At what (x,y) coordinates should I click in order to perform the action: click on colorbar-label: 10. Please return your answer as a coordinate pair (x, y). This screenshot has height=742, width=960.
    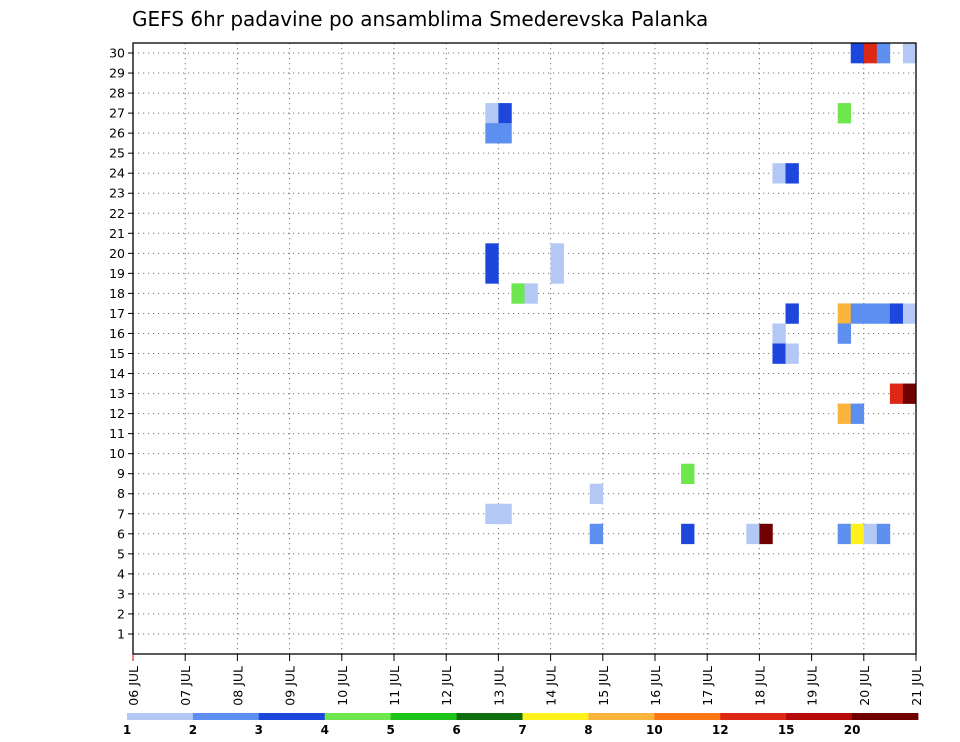
    Looking at the image, I should click on (654, 730).